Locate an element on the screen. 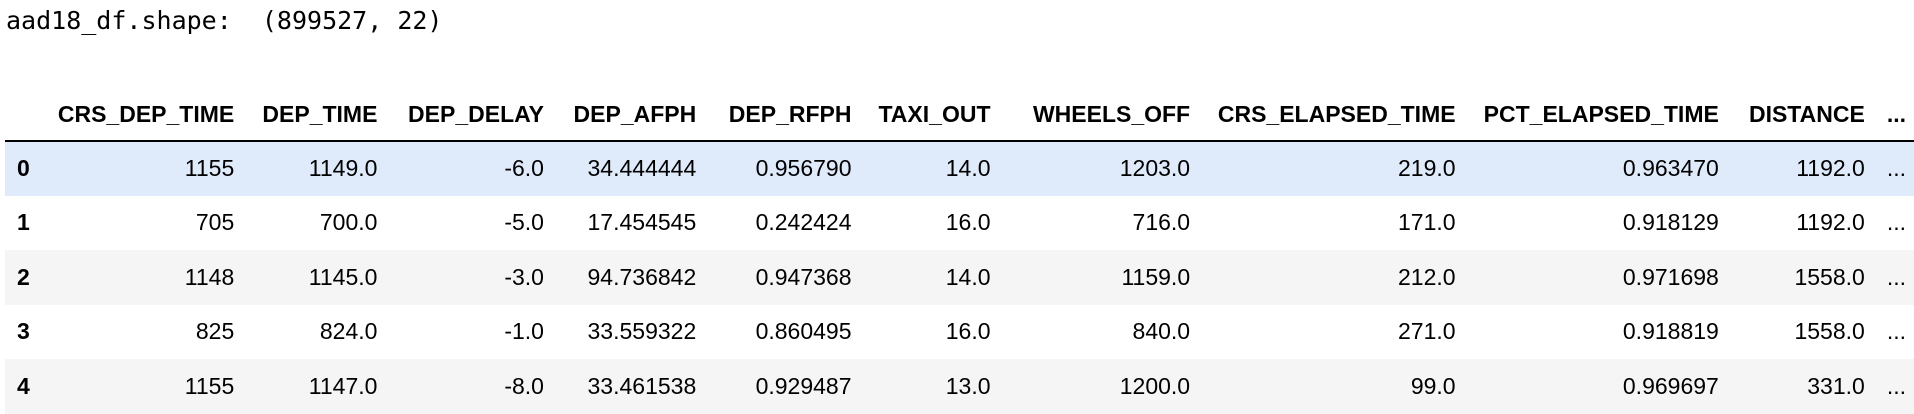 The image size is (1914, 414). column-header: DEP_DELAY is located at coordinates (472, 115).